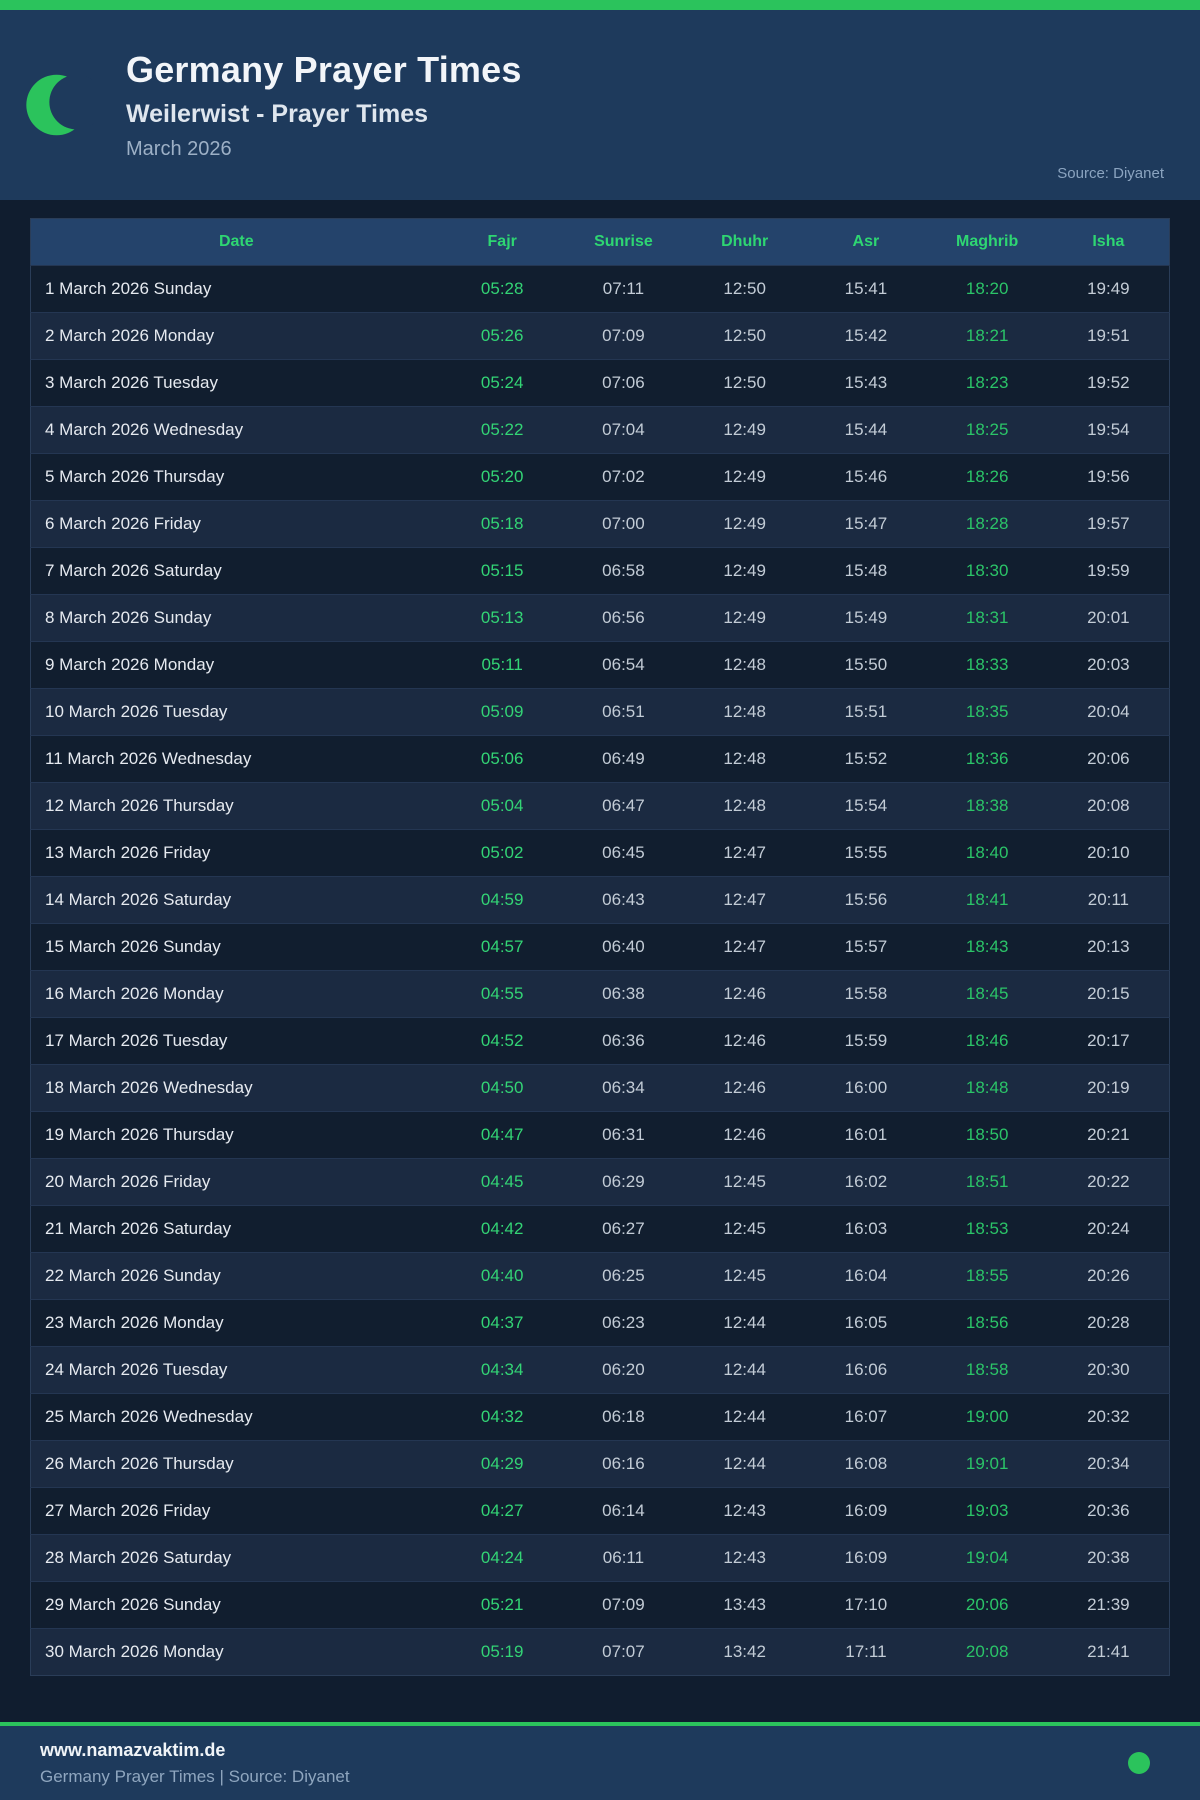 The height and width of the screenshot is (1800, 1200). Describe the element at coordinates (502, 1087) in the screenshot. I see `fajr-cell: 04:50` at that location.